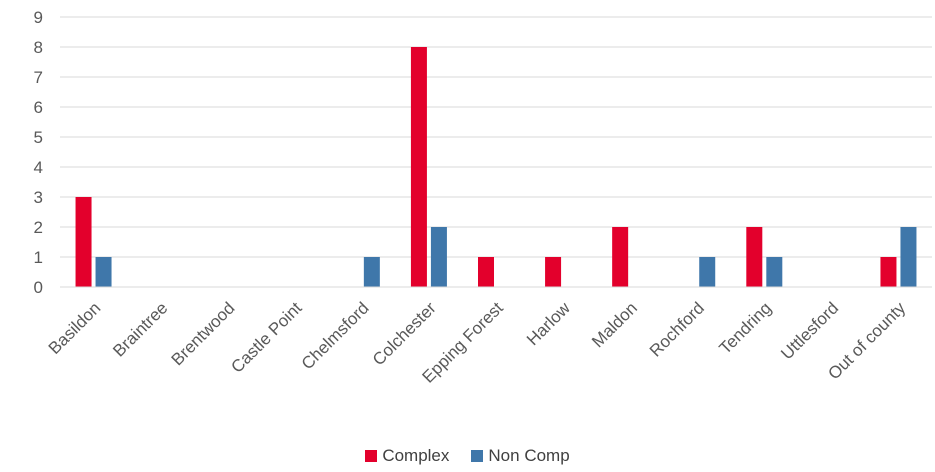 This screenshot has height=472, width=935. I want to click on legend-item-complex: Complex, so click(407, 456).